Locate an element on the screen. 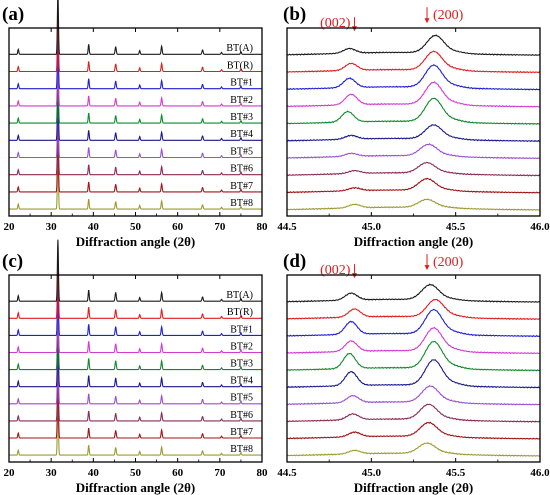  panel-label: (b) is located at coordinates (294, 14).